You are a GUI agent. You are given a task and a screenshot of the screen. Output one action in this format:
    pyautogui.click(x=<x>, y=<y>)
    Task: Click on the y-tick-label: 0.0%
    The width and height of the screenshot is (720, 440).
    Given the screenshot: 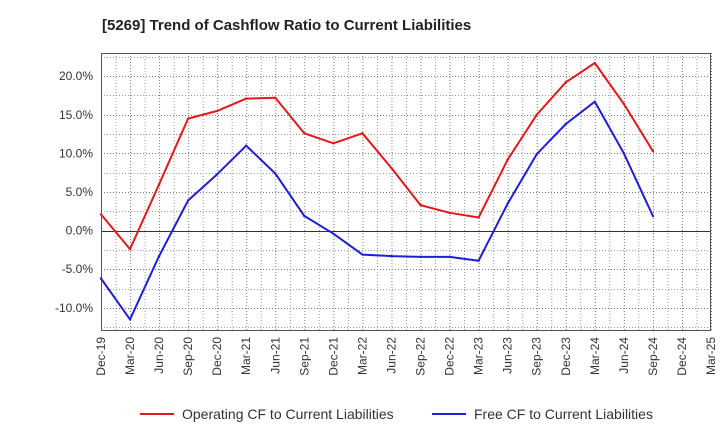 What is the action you would take?
    pyautogui.click(x=80, y=231)
    